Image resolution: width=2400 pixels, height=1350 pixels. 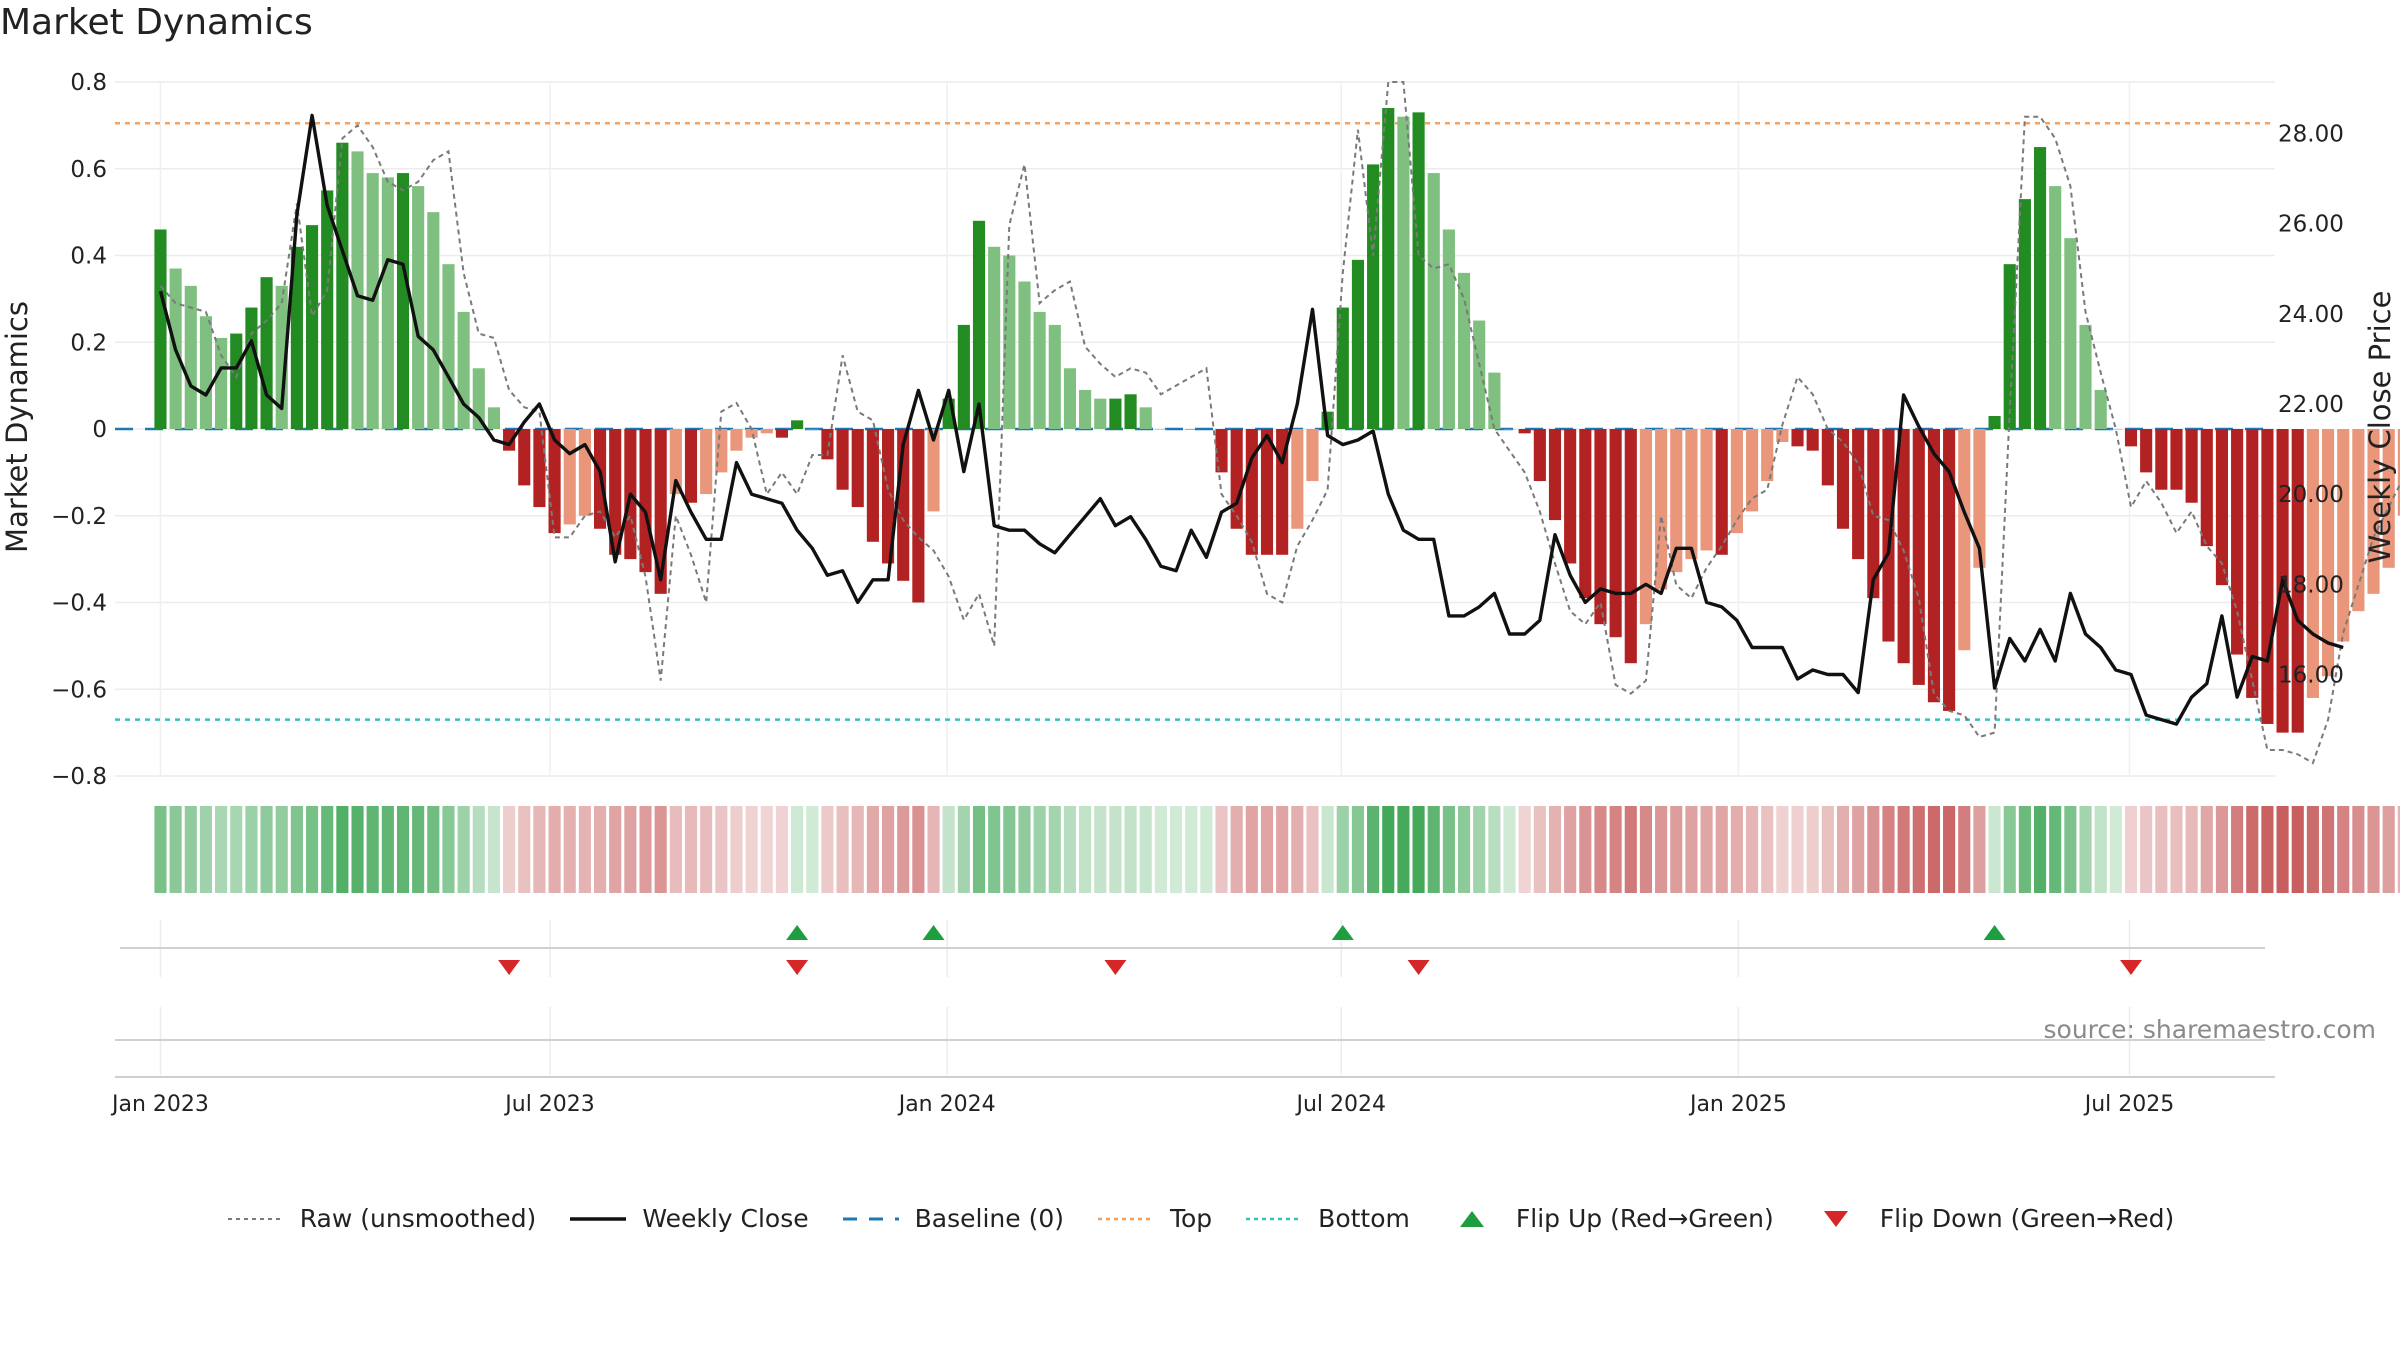 What do you see at coordinates (2380, 427) in the screenshot?
I see `right-axis-label: Weekly Close Price` at bounding box center [2380, 427].